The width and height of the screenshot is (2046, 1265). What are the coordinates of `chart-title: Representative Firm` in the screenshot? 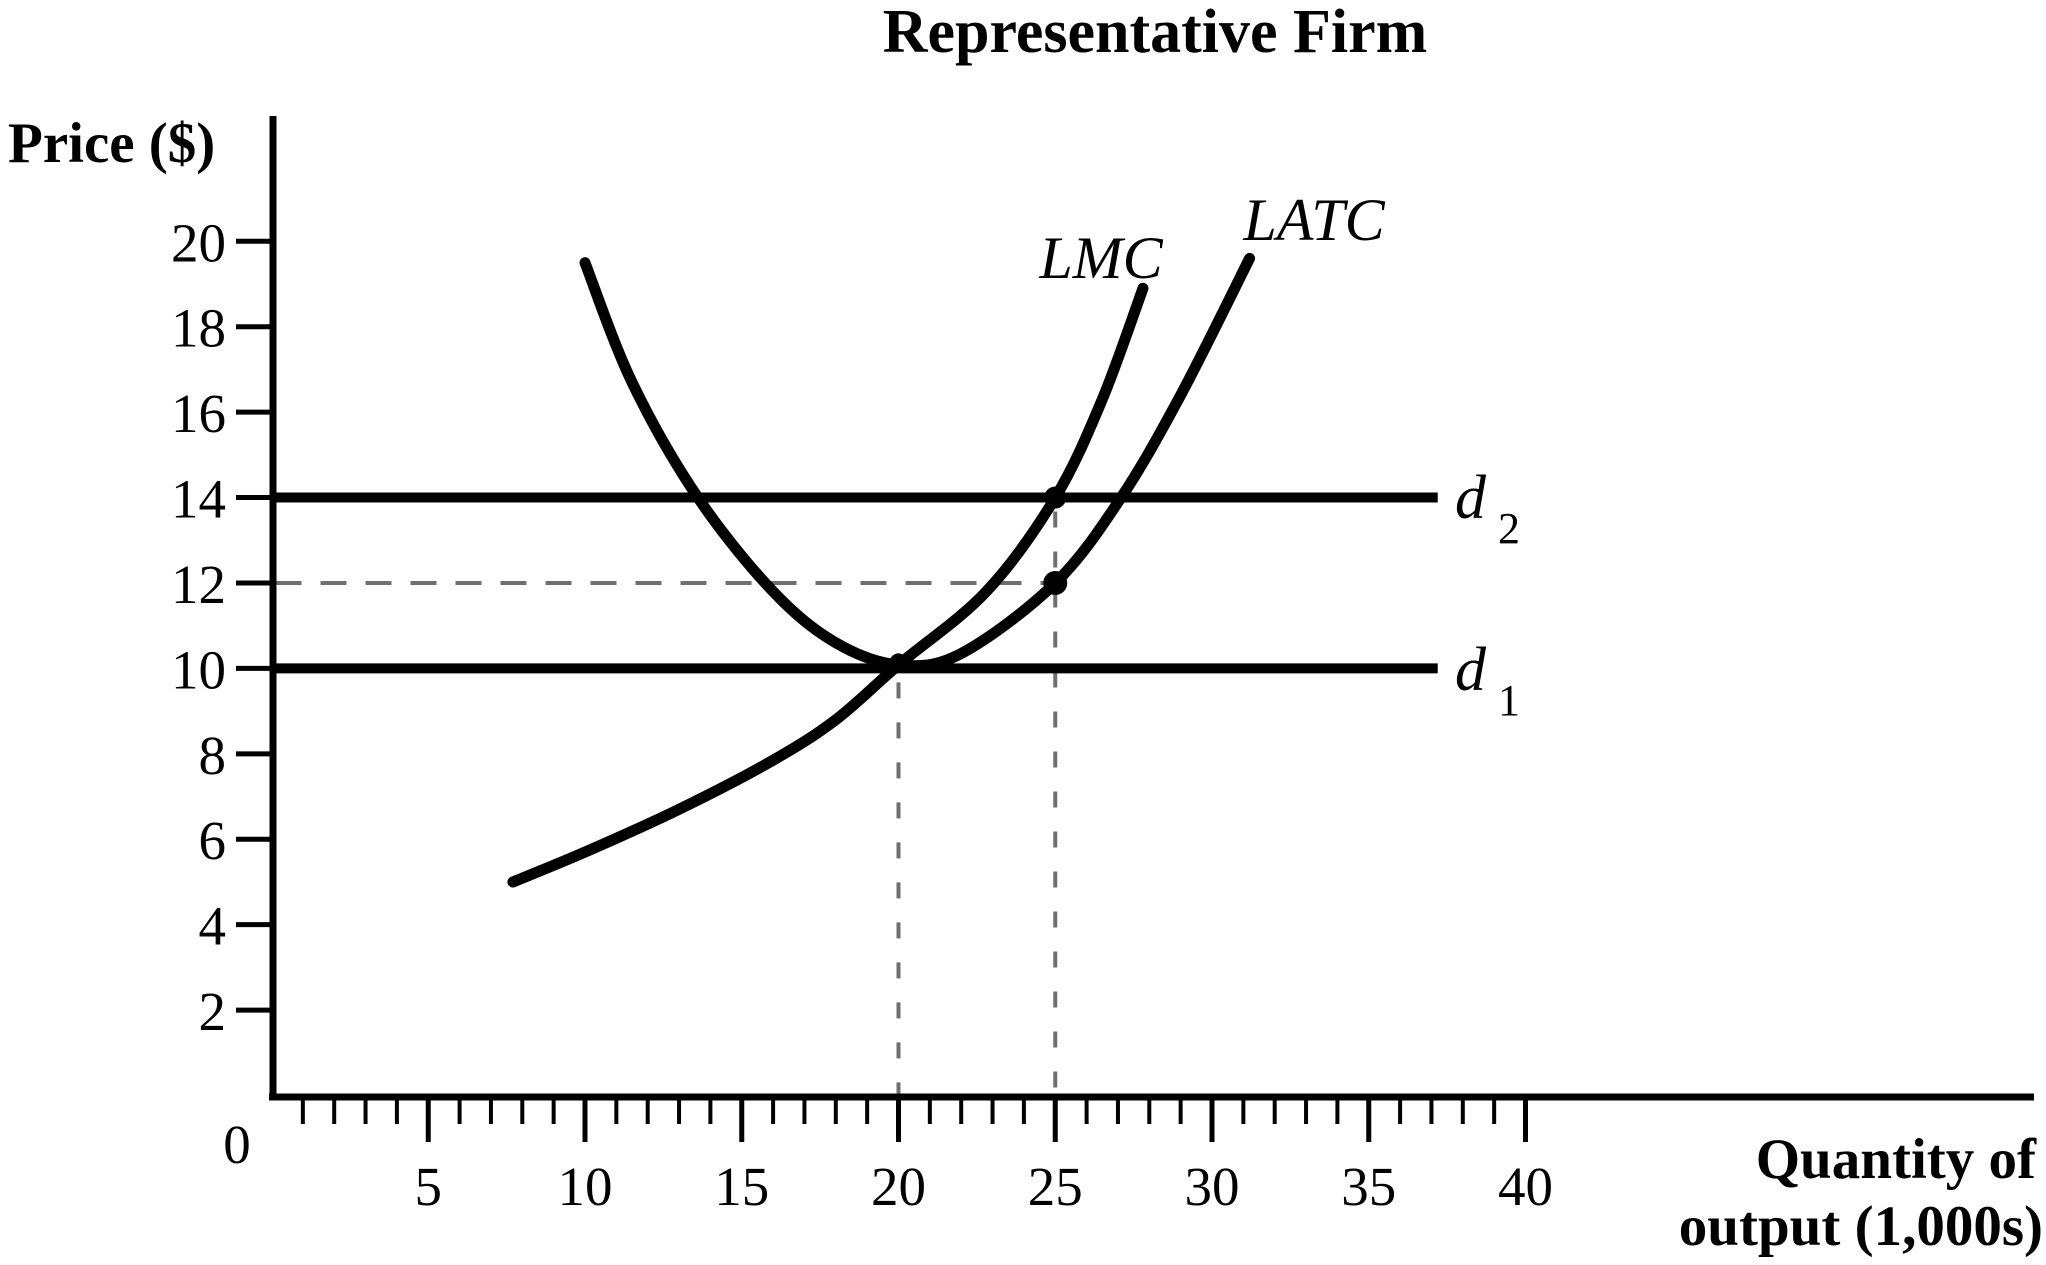 It's located at (1155, 33).